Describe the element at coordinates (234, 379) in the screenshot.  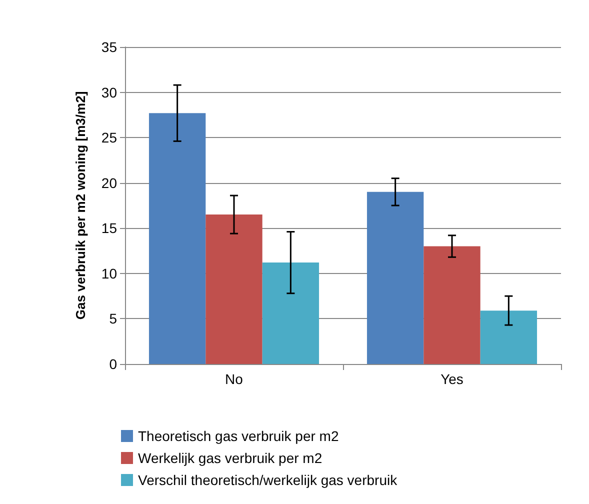
I see `x-tick-label: No` at that location.